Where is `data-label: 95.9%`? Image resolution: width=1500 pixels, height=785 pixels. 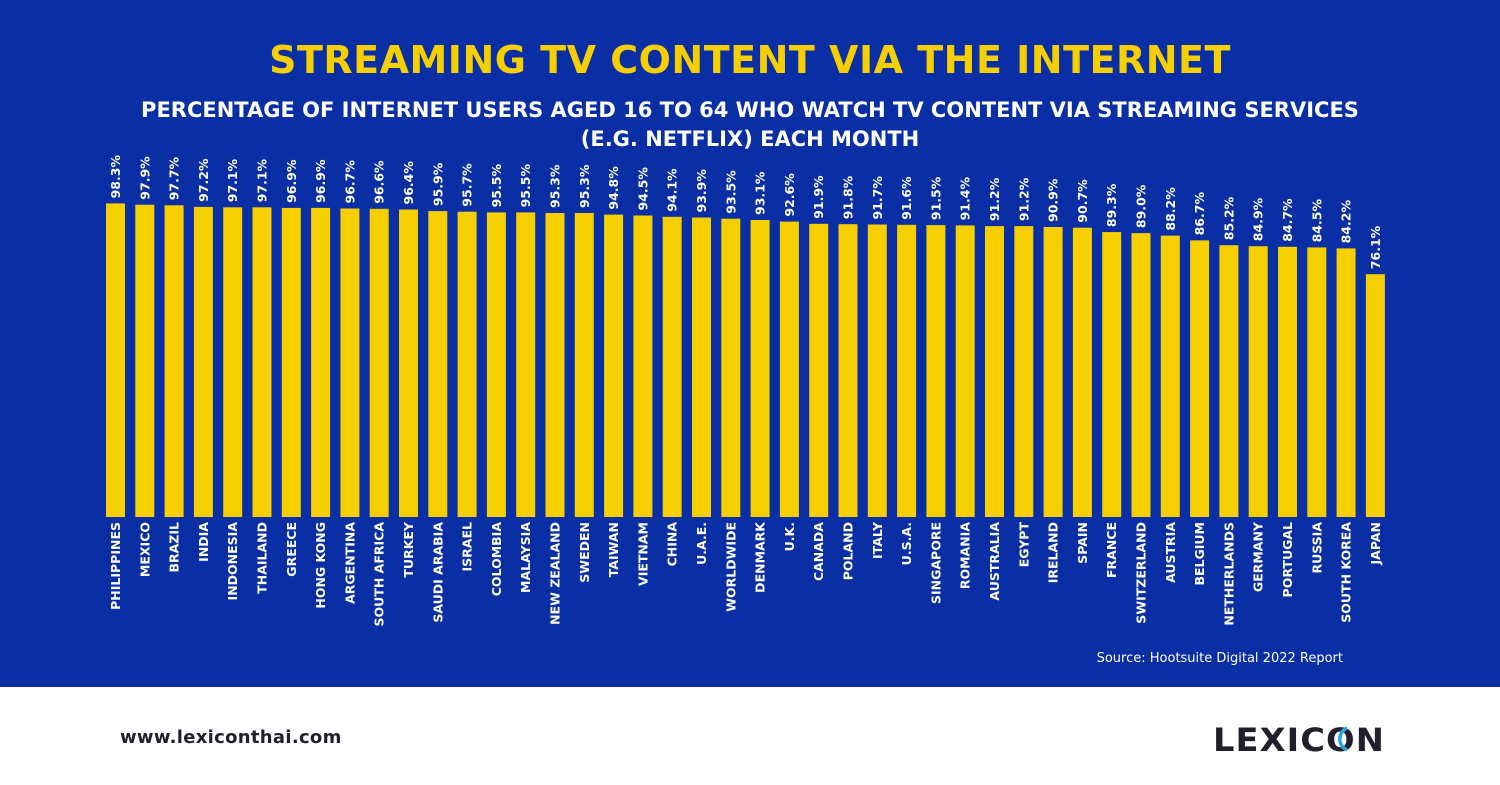 data-label: 95.9% is located at coordinates (437, 184).